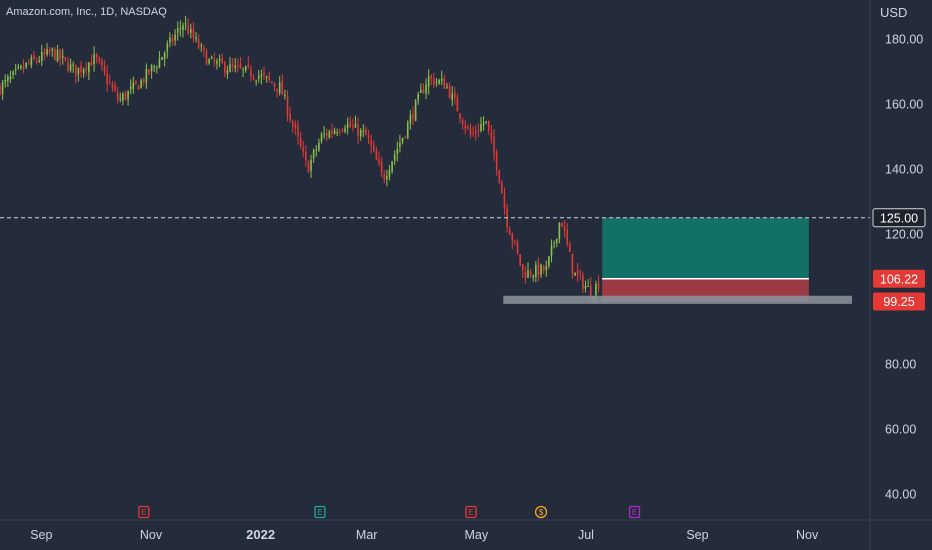 The image size is (932, 550). What do you see at coordinates (705, 259) in the screenshot?
I see `zones-layer` at bounding box center [705, 259].